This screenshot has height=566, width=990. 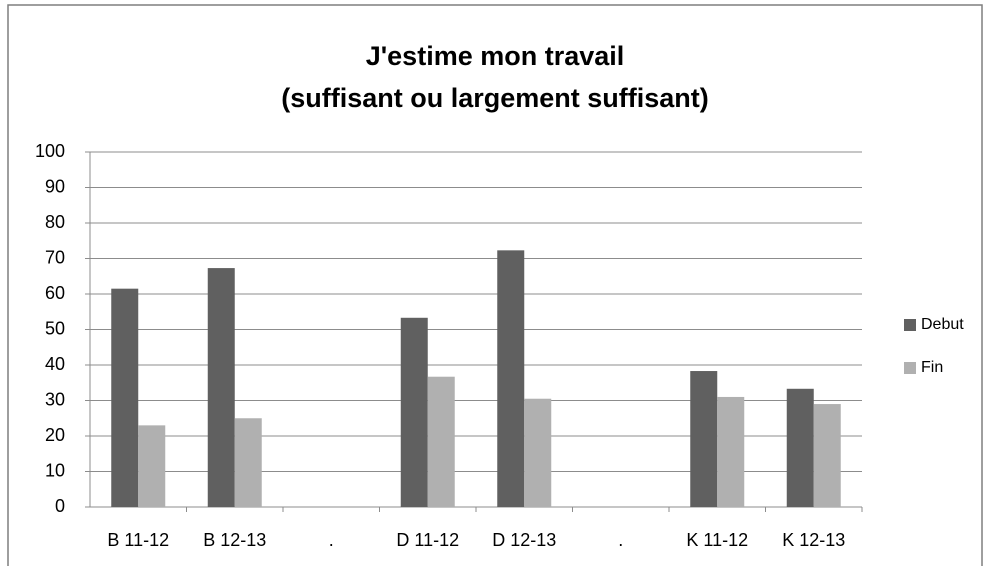 I want to click on chart-title: J'estime mon travail, so click(x=495, y=56).